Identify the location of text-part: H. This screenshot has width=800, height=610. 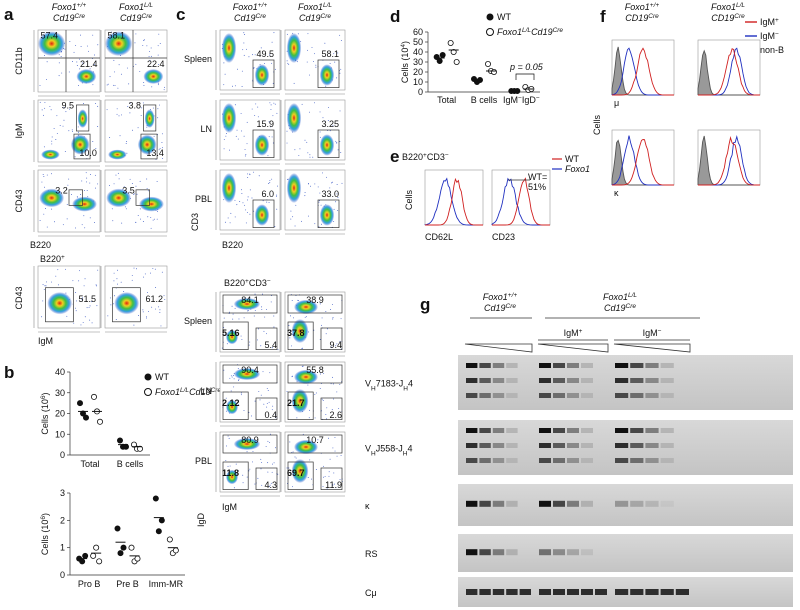
(373, 388).